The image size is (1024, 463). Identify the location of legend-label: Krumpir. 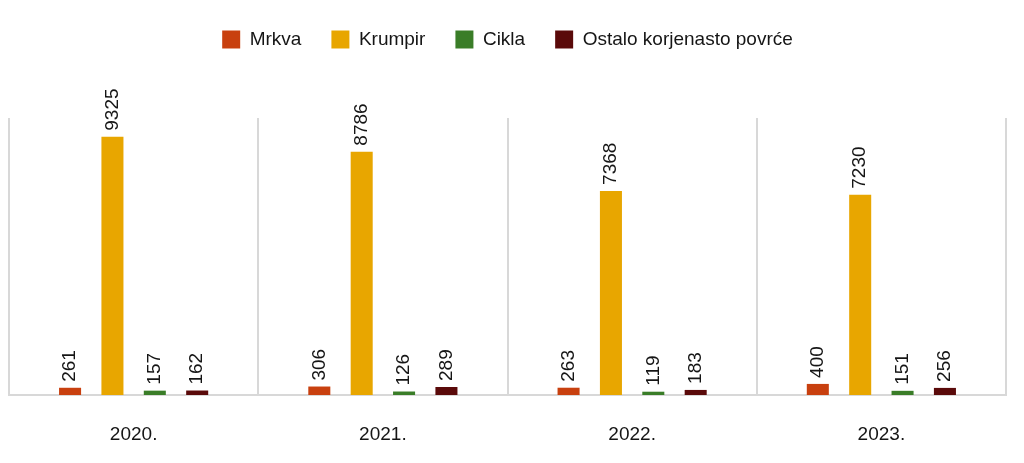
(392, 38).